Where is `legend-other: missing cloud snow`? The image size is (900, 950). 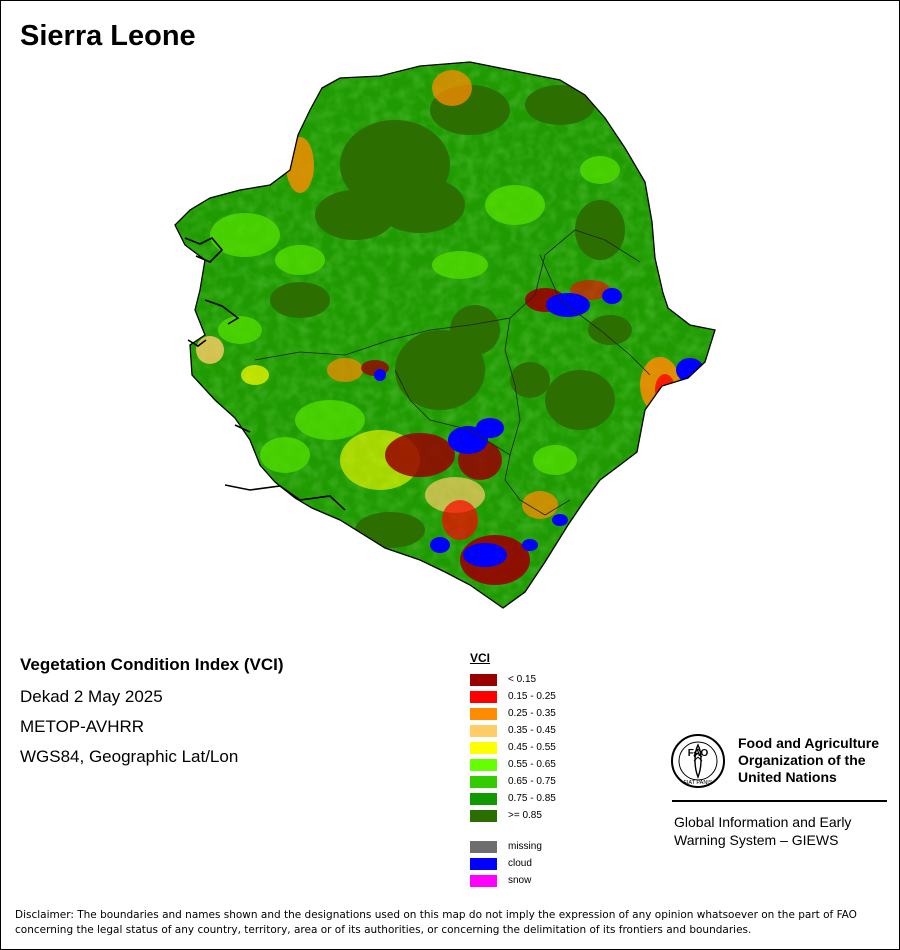 legend-other: missing cloud snow is located at coordinates (513, 863).